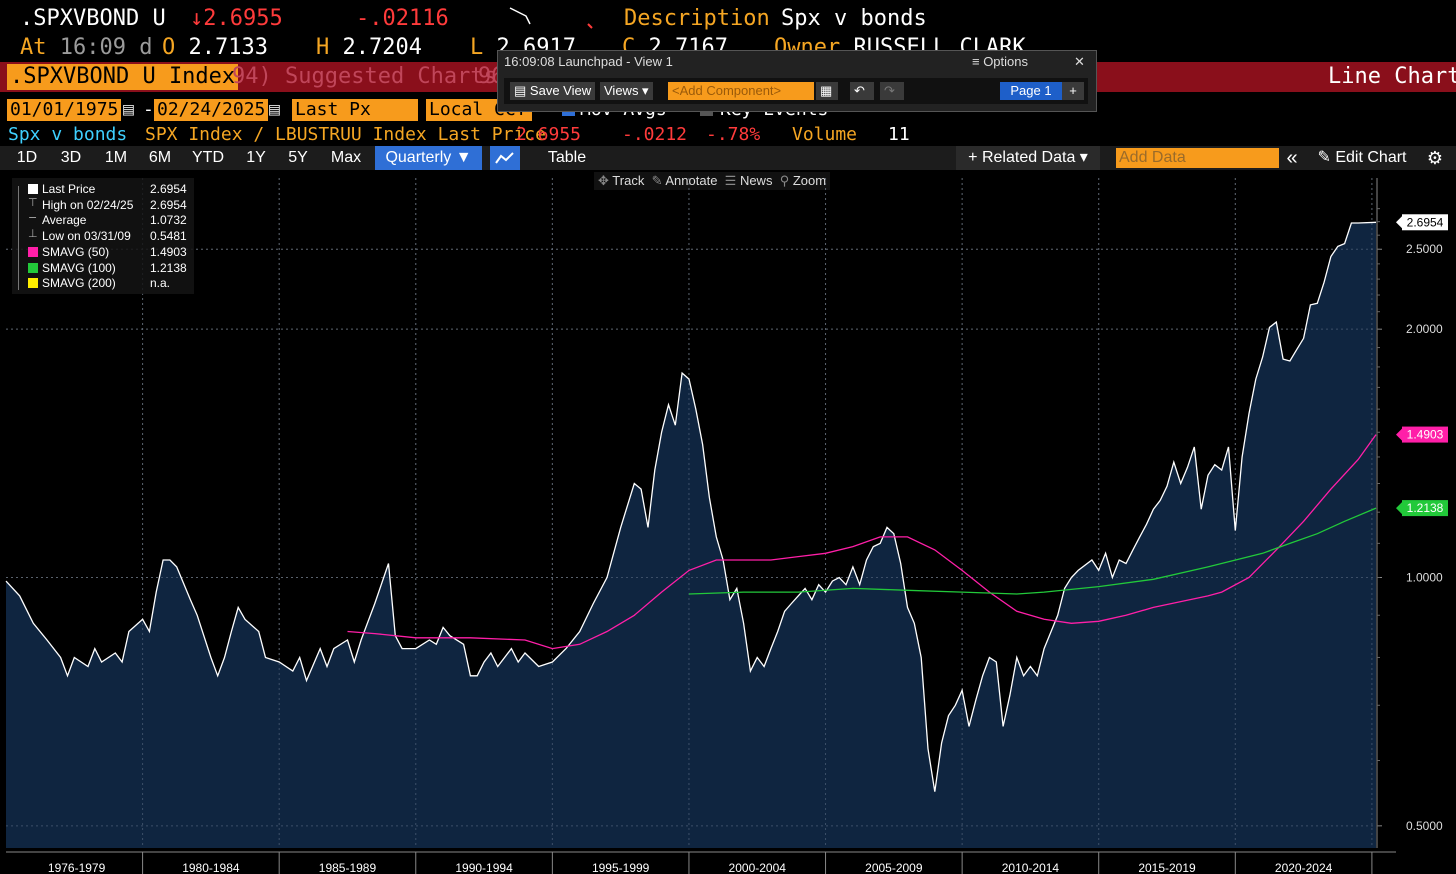 This screenshot has height=874, width=1456. What do you see at coordinates (116, 157) in the screenshot?
I see `period-1m: 1M` at bounding box center [116, 157].